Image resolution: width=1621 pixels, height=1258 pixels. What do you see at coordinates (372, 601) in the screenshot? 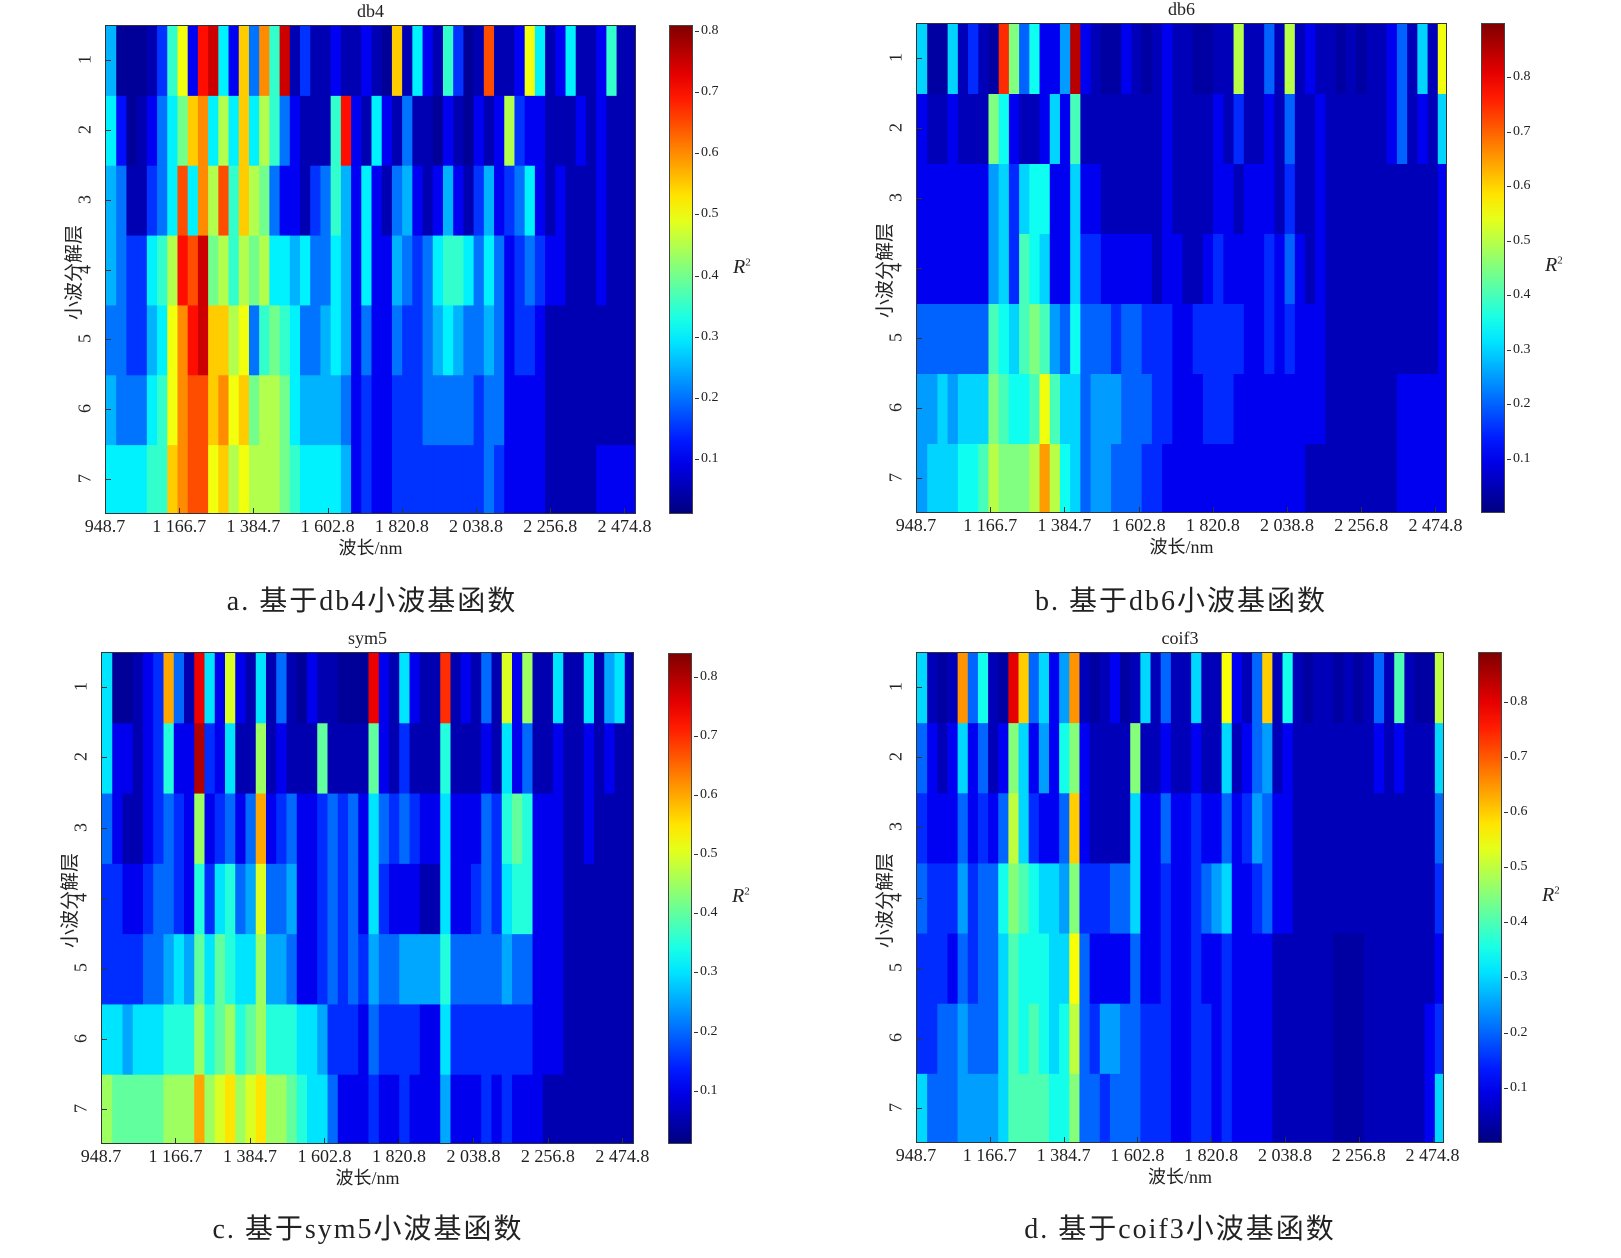
I see `panel-caption: a. 基于db4小波基函数` at bounding box center [372, 601].